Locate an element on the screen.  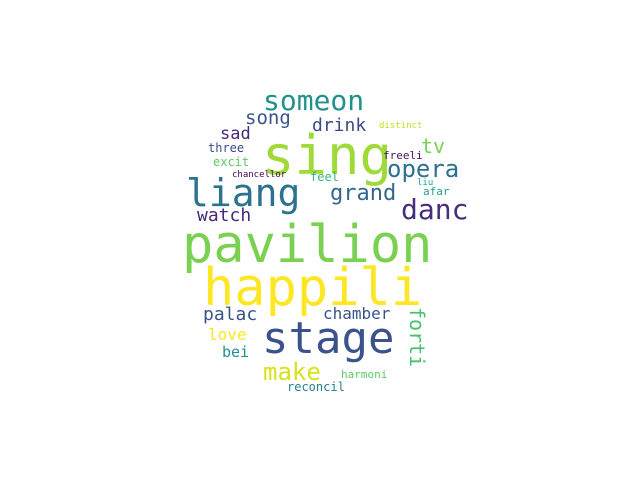
word-feel: feel is located at coordinates (324, 177).